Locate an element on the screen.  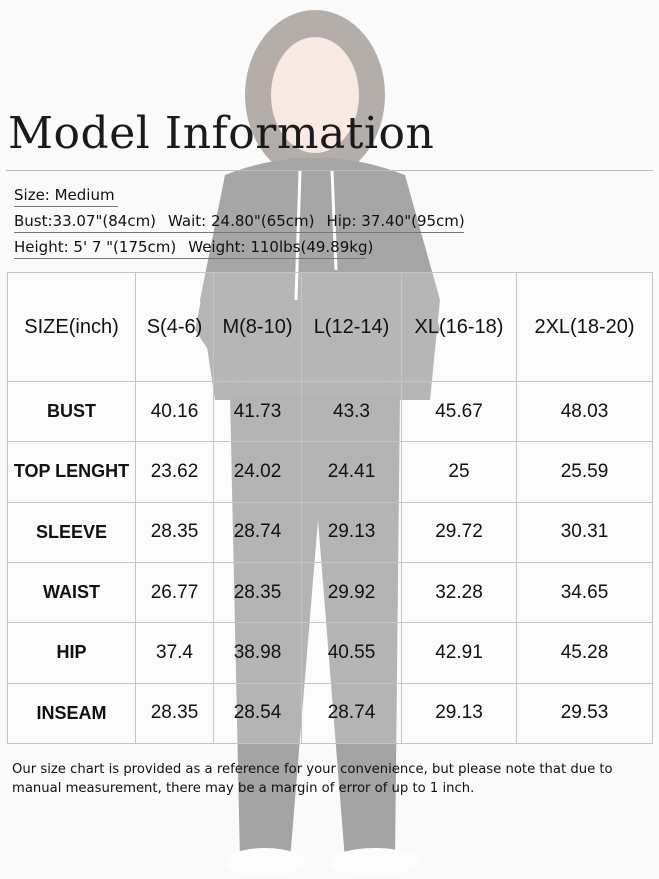
model-waist: Wait: 24.80"(65cm) is located at coordinates (241, 221).